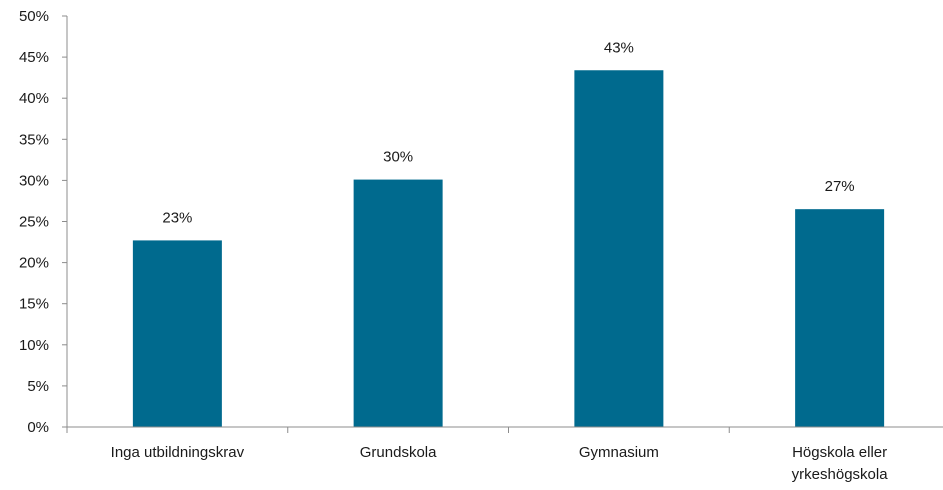  Describe the element at coordinates (34, 180) in the screenshot. I see `y-tick-label: 30%` at that location.